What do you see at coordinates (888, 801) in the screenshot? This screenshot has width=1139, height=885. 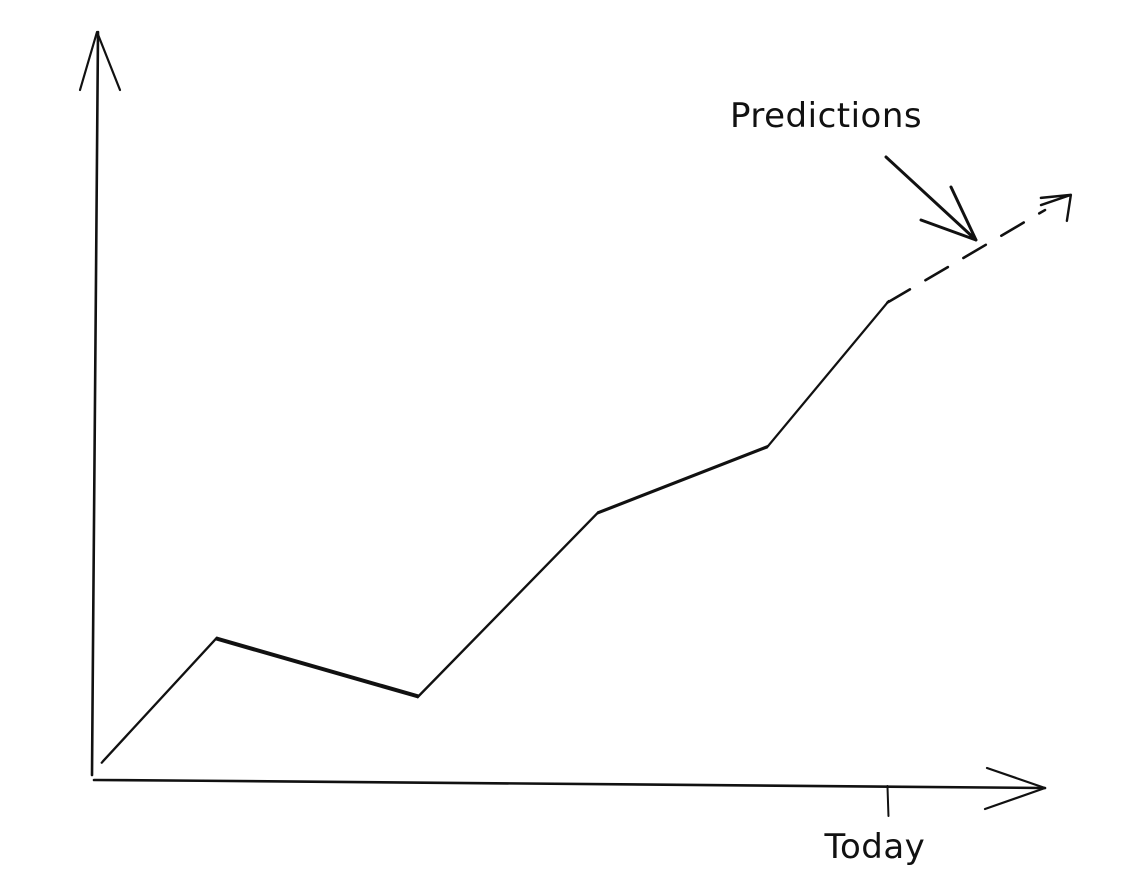 I see `today-tick` at bounding box center [888, 801].